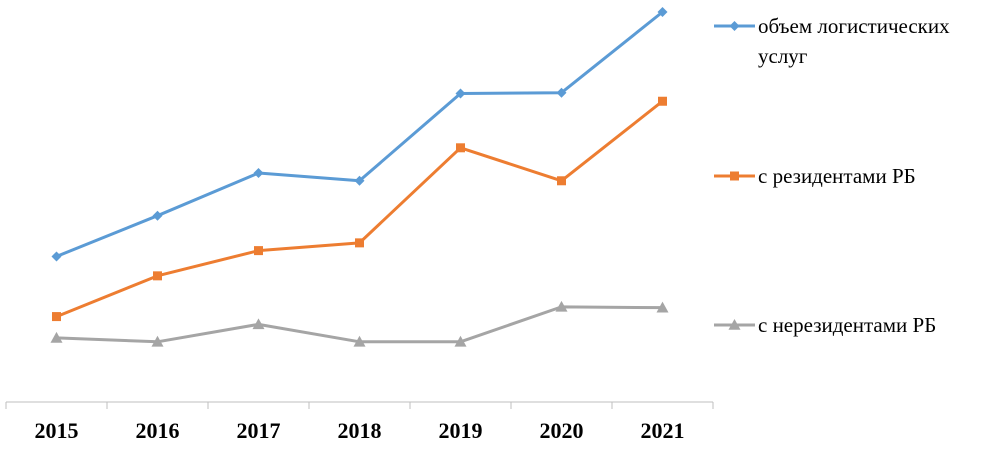  What do you see at coordinates (832, 41) in the screenshot?
I see `legend-item-0: объем логистических услуг` at bounding box center [832, 41].